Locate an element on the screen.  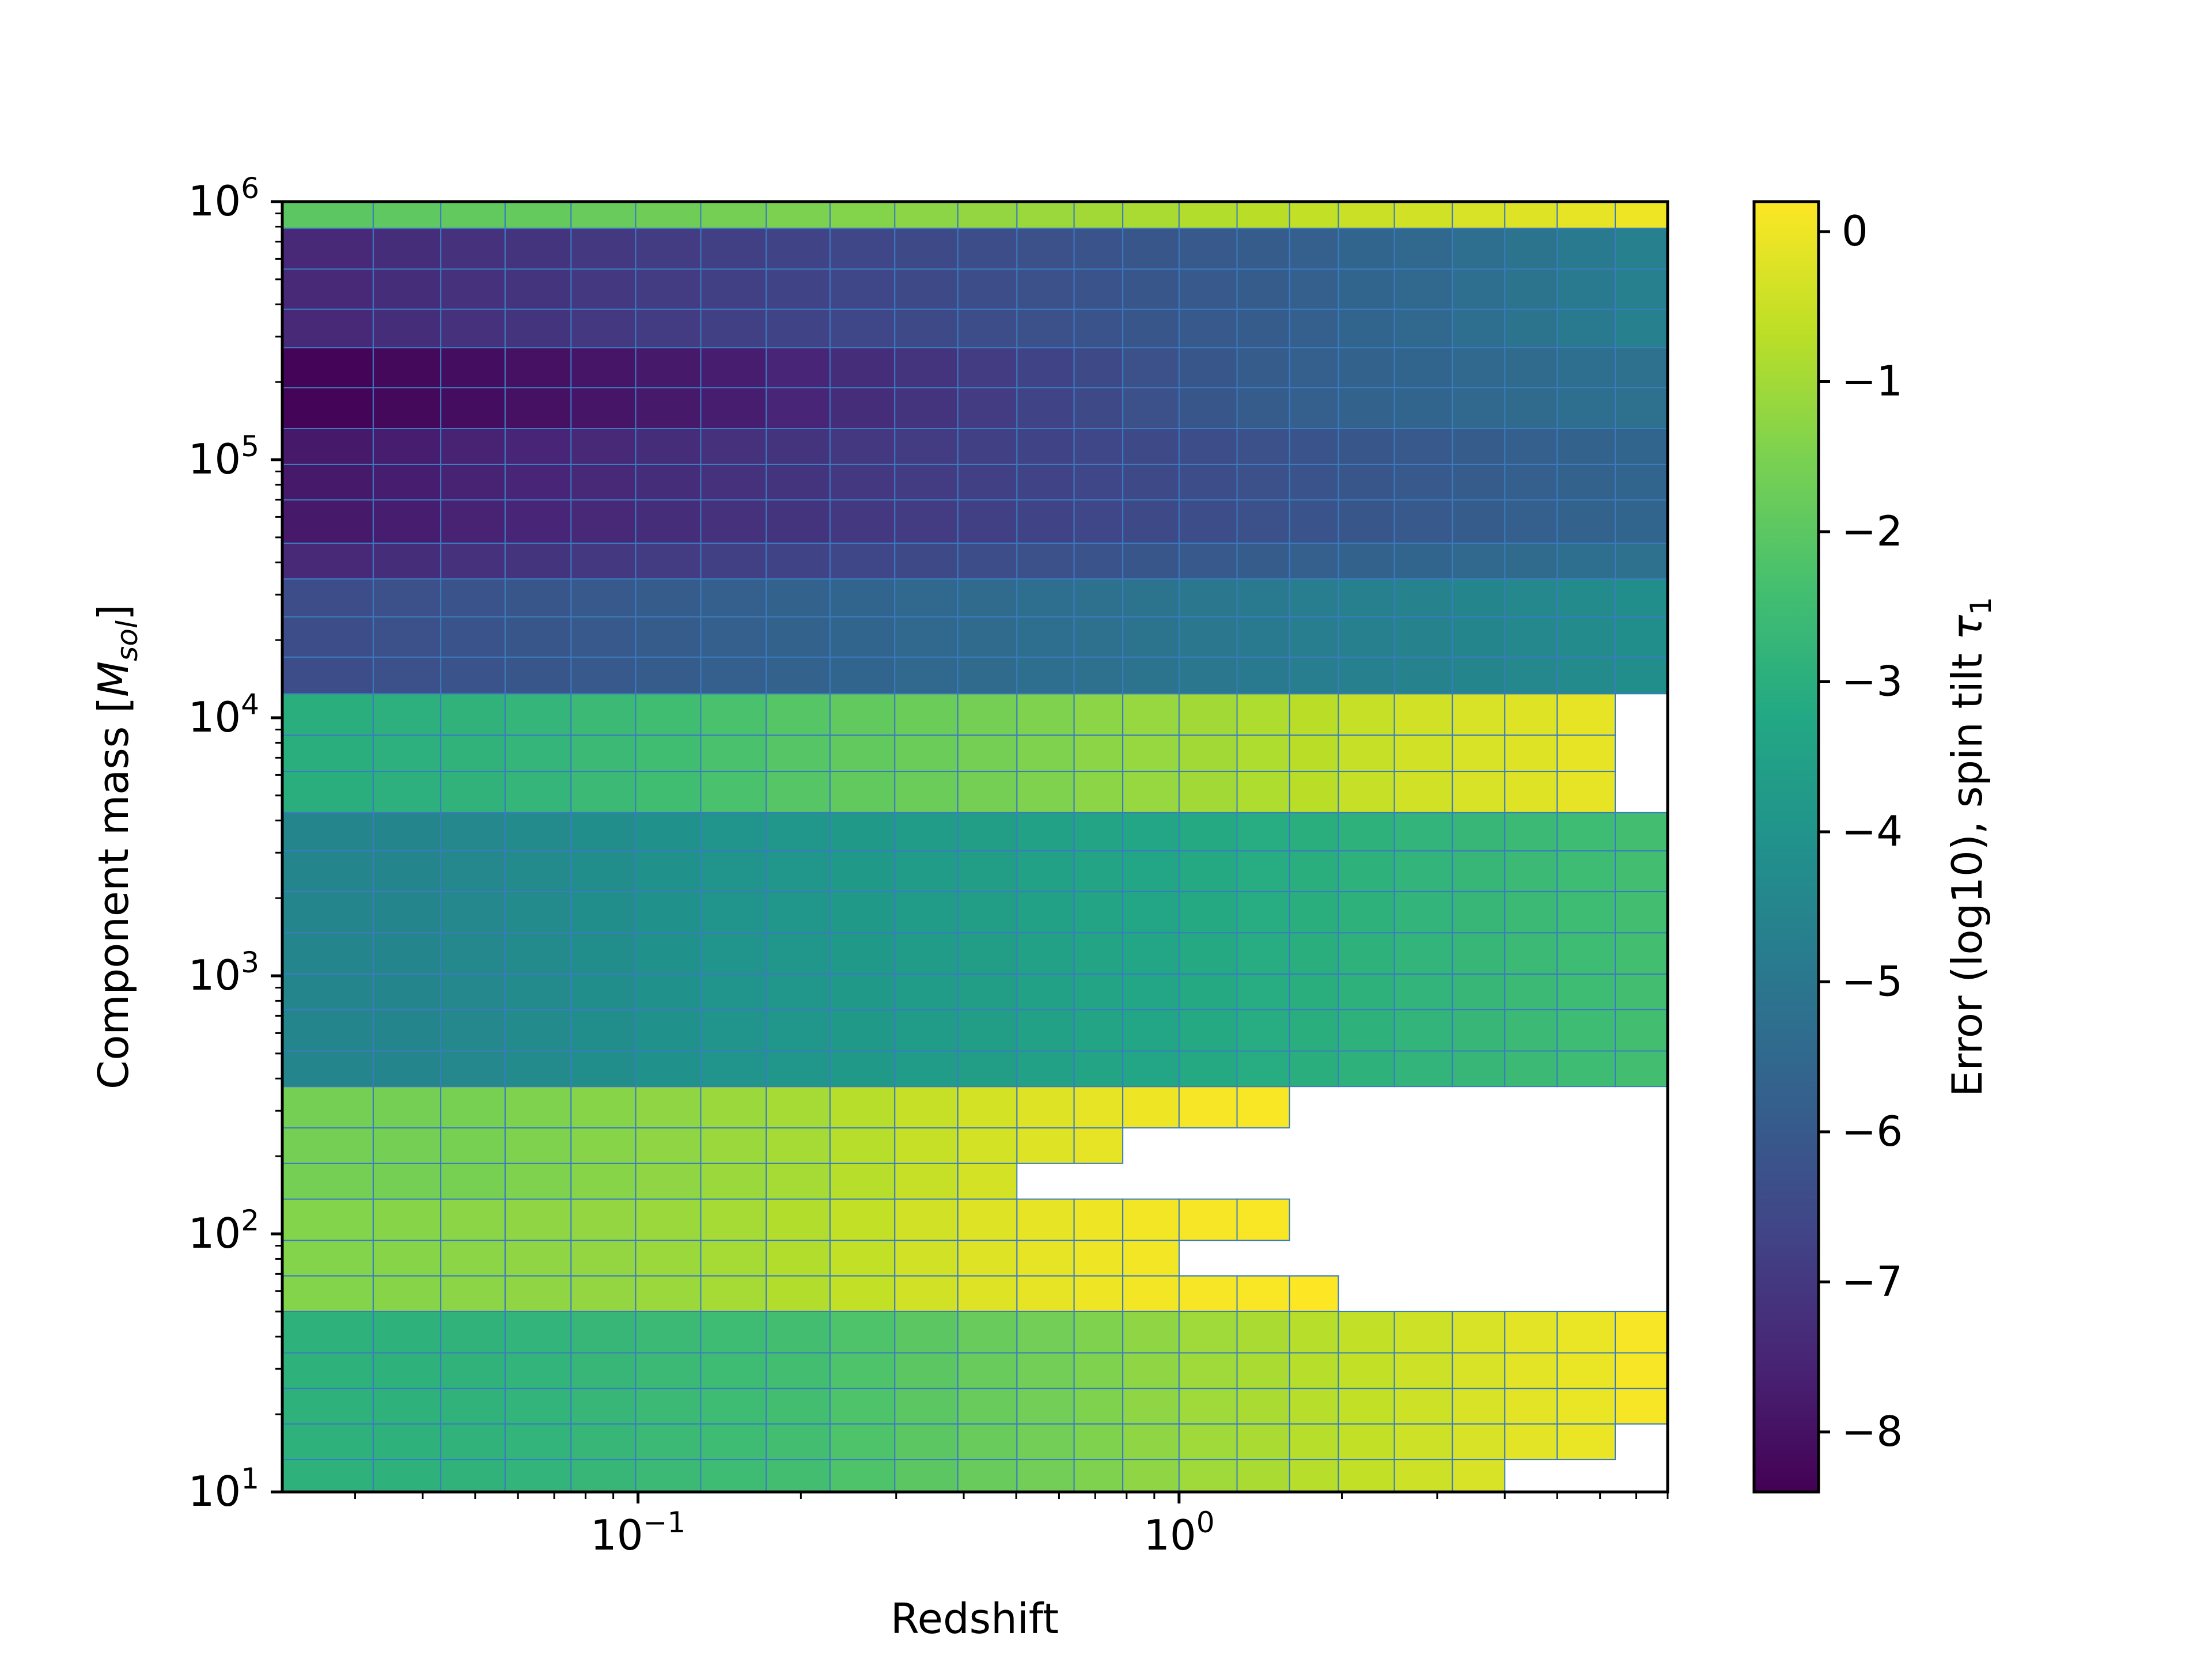
y-tick-label: 104 is located at coordinates (223, 714).